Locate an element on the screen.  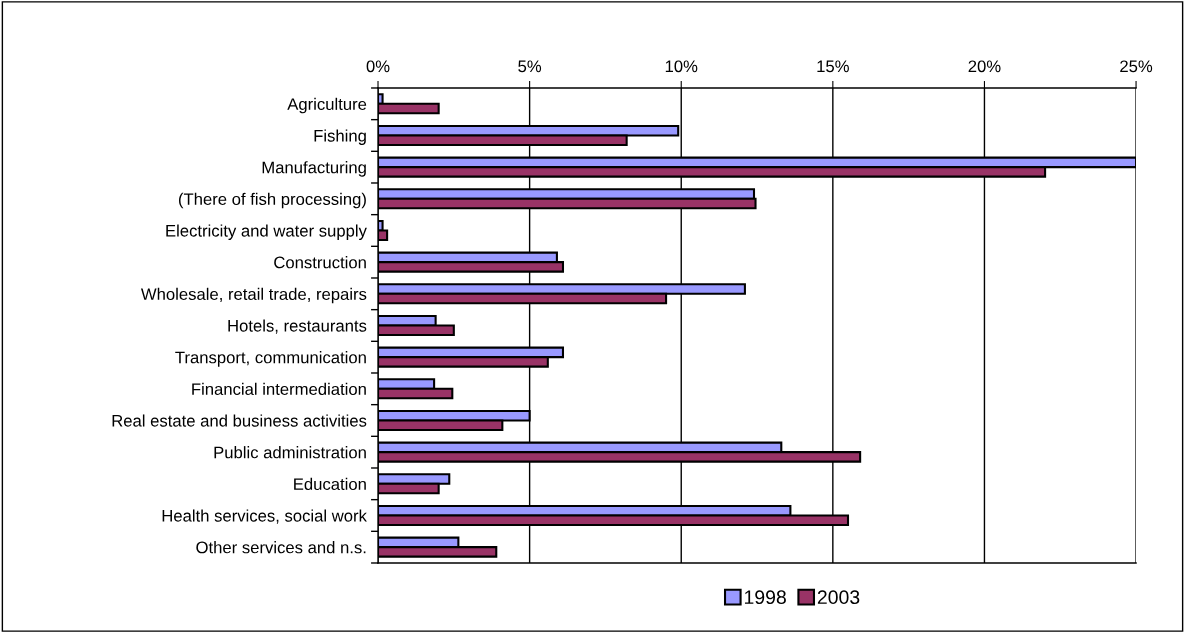
y-tick-label: (There of fish processing) is located at coordinates (272, 200).